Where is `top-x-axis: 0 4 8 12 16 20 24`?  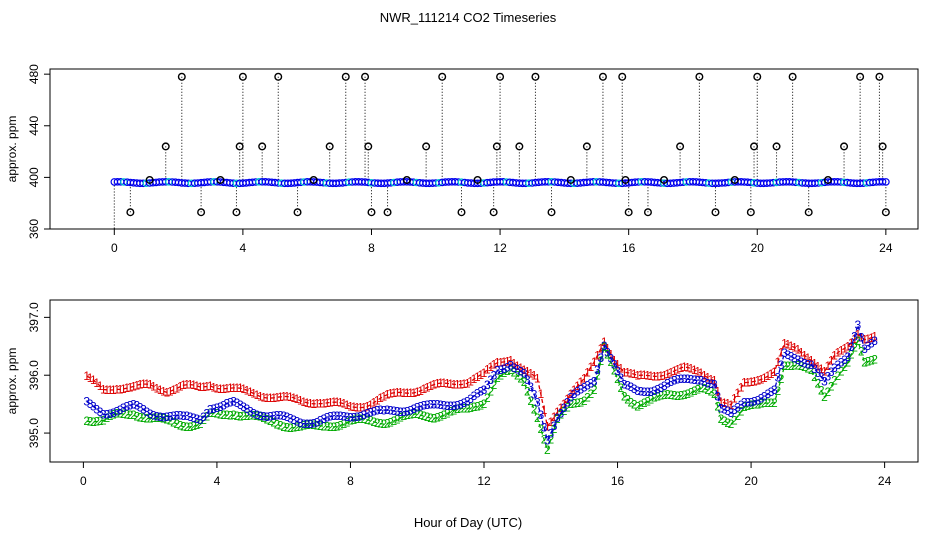 top-x-axis: 0 4 8 12 16 20 24 is located at coordinates (502, 242).